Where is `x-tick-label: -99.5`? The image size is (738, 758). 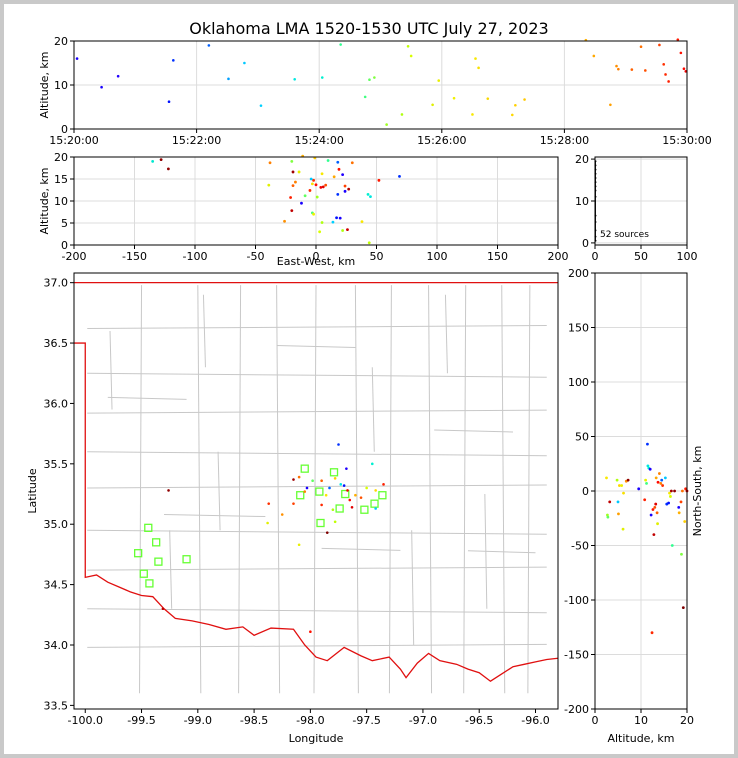 x-tick-label: -99.5 is located at coordinates (141, 720).